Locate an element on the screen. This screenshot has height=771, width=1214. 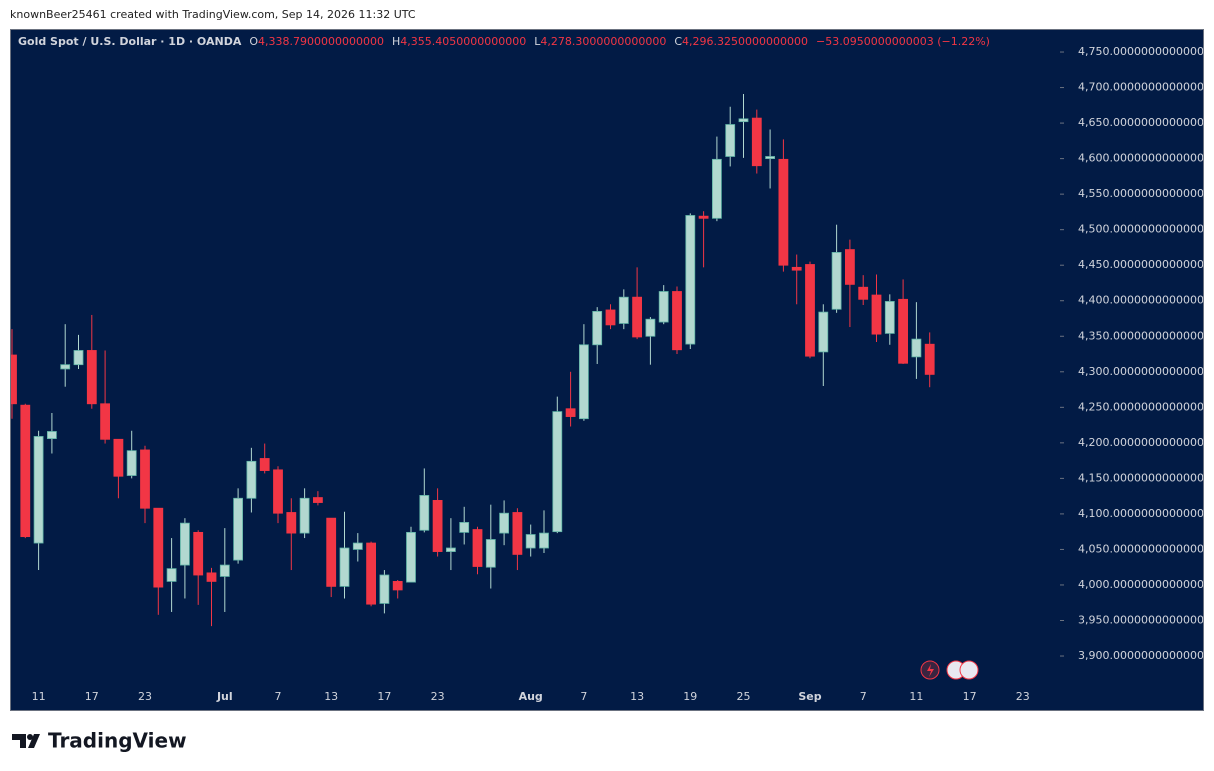
x-tick-label: 25 is located at coordinates (744, 696).